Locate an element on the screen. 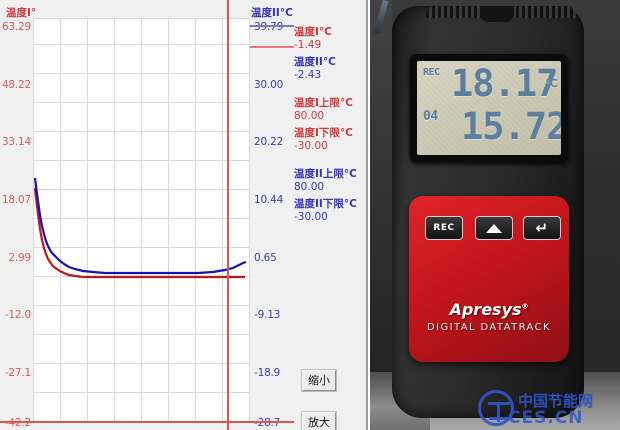 This screenshot has width=620, height=430. watermark-text-cn: 中国节能网 is located at coordinates (556, 401).